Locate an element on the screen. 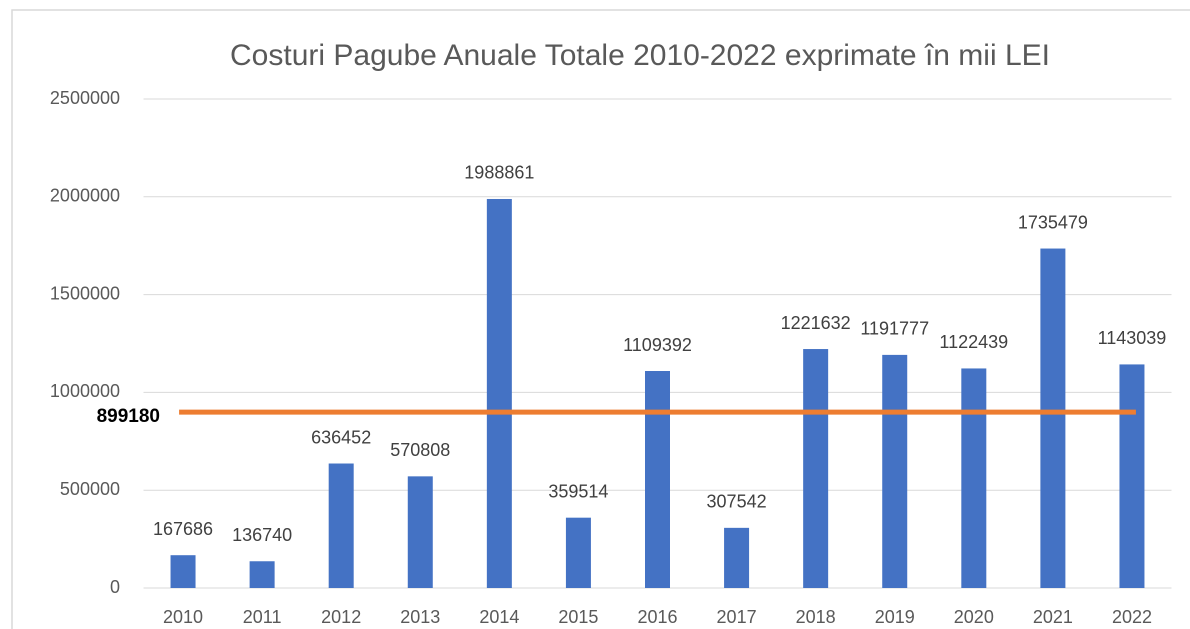 This screenshot has width=1190, height=629. value-label: 1122439 is located at coordinates (973, 342).